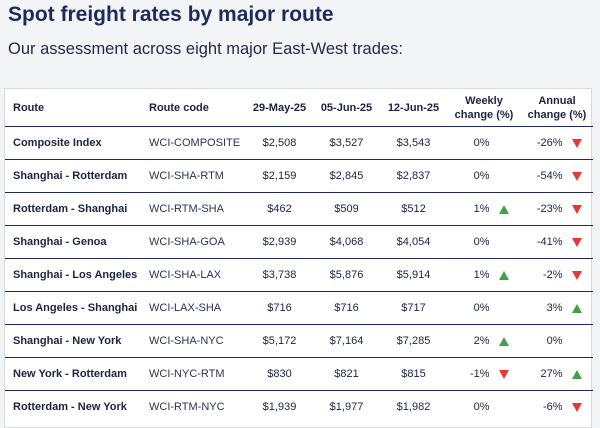 This screenshot has width=600, height=428. Describe the element at coordinates (279, 209) in the screenshot. I see `rate-29-may-25: $462` at that location.